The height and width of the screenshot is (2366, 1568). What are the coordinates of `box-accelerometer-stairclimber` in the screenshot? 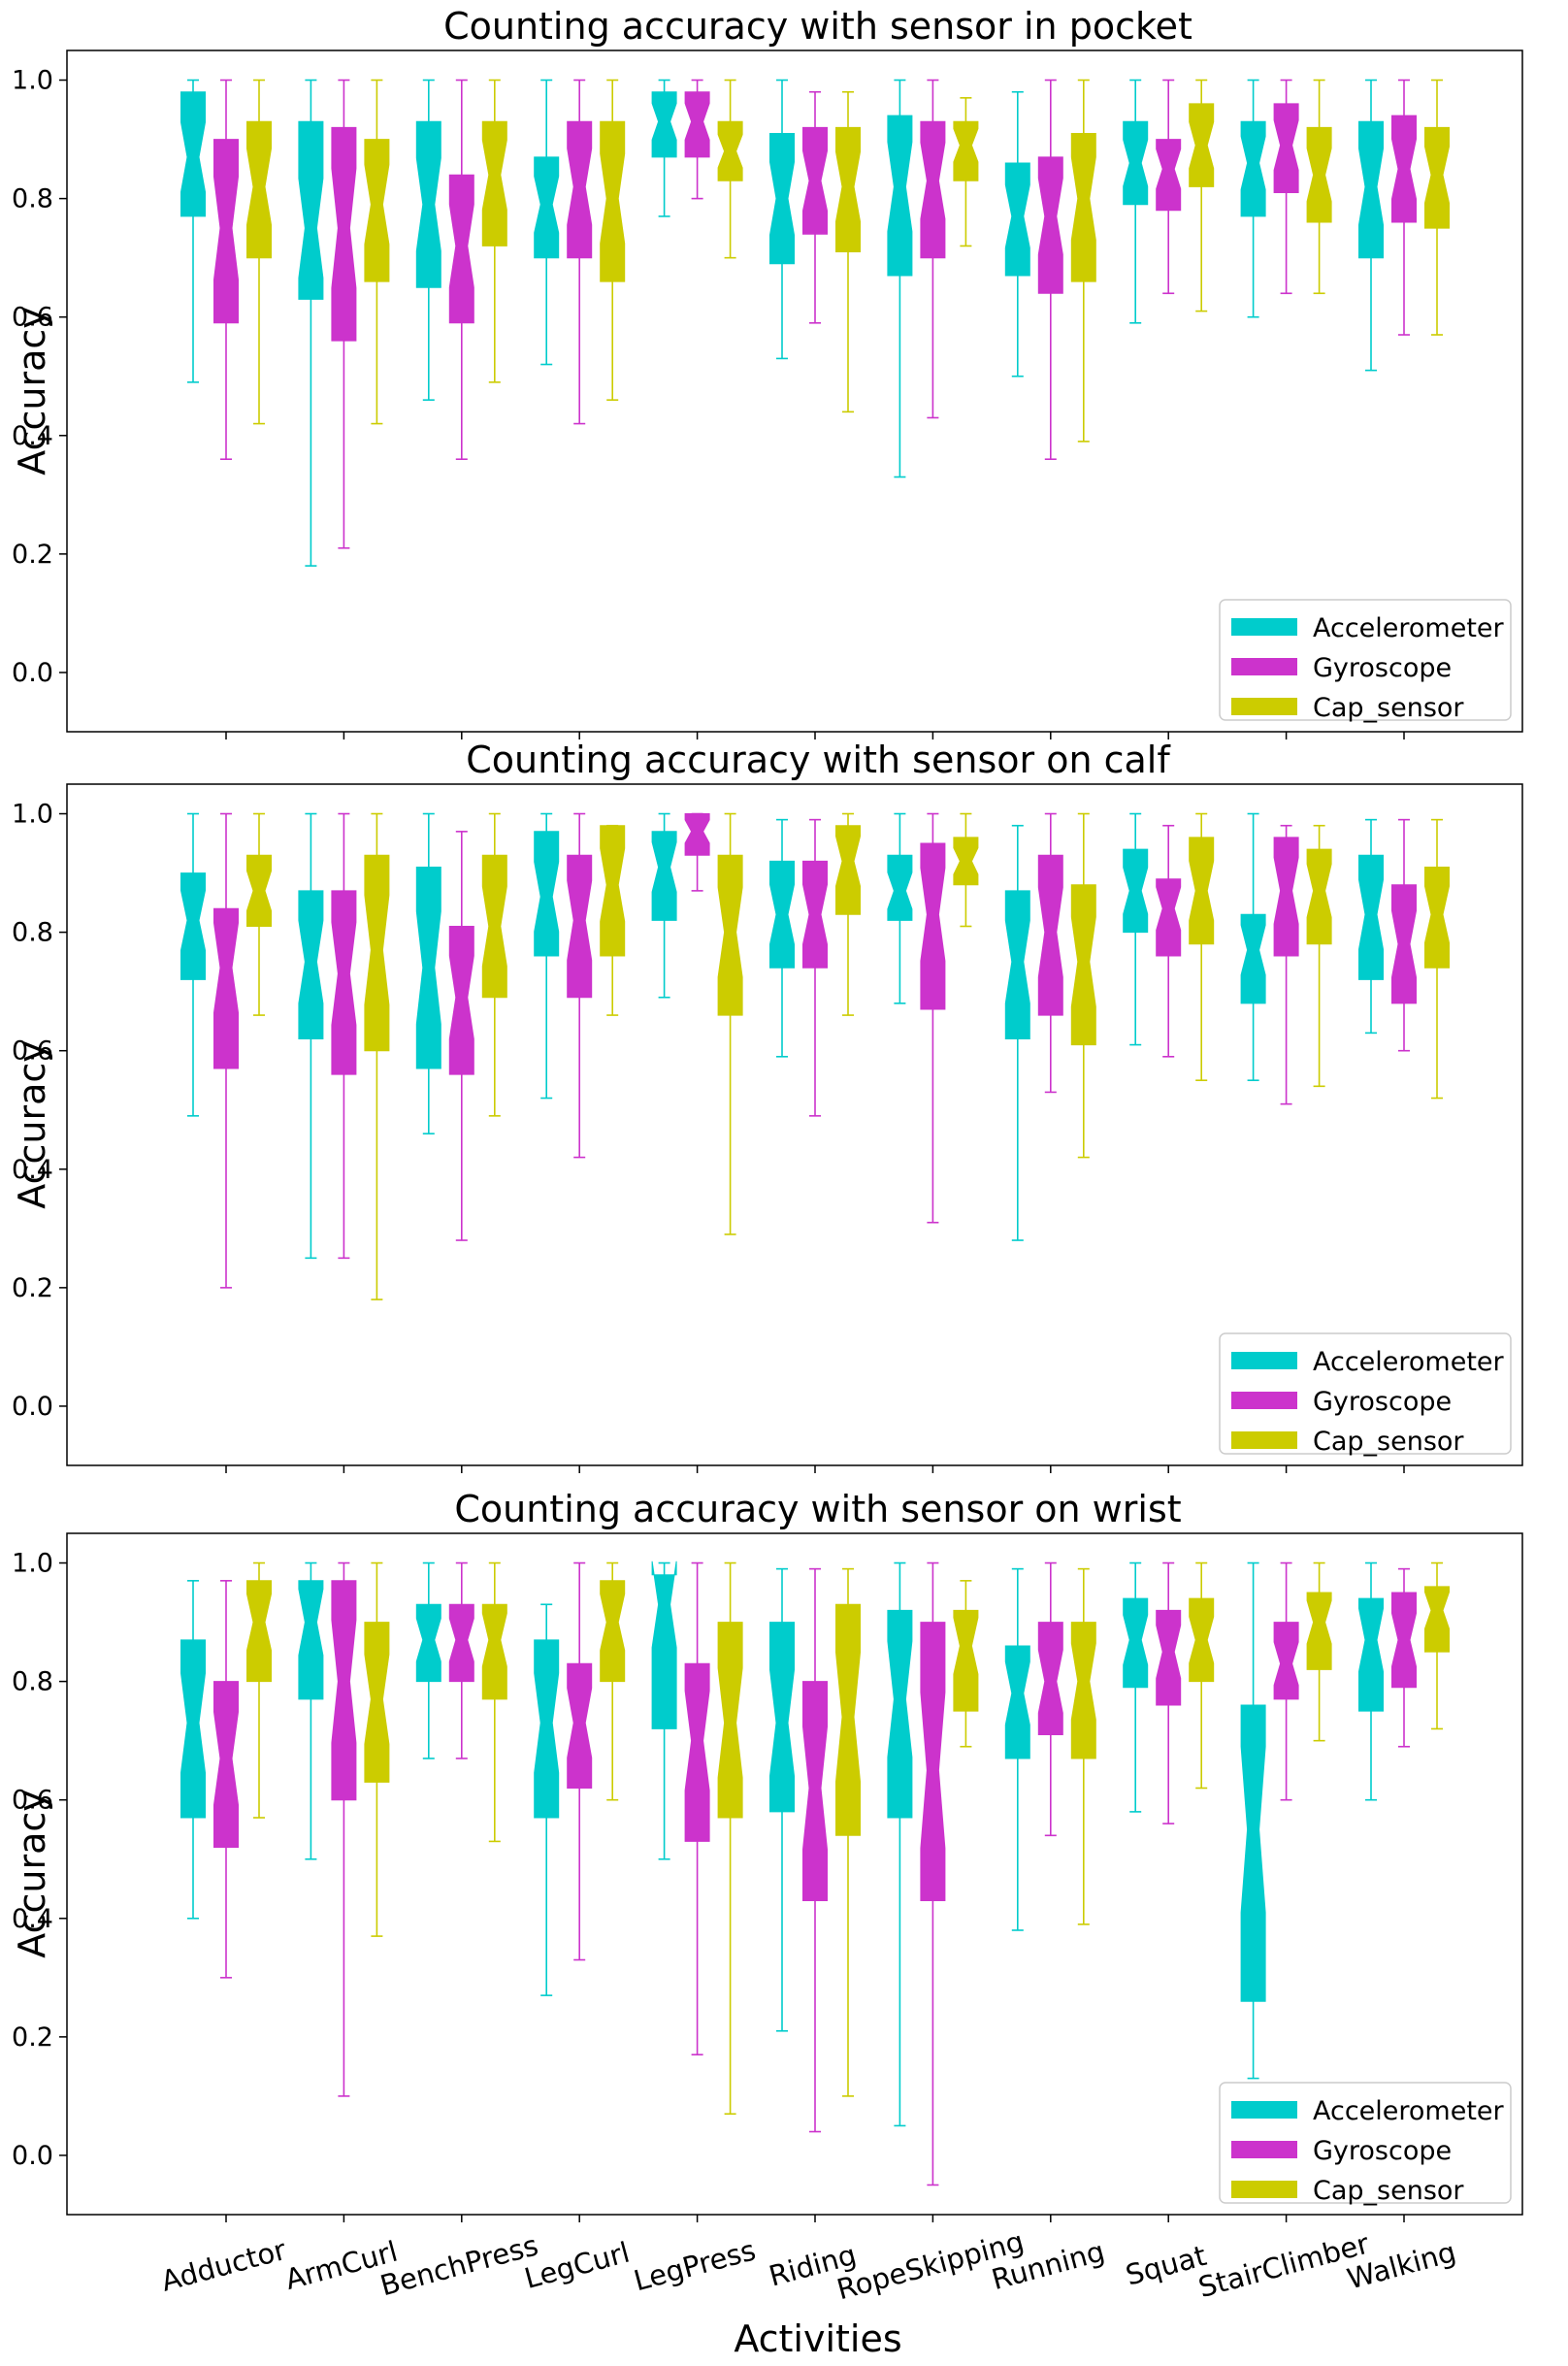 It's located at (1253, 198).